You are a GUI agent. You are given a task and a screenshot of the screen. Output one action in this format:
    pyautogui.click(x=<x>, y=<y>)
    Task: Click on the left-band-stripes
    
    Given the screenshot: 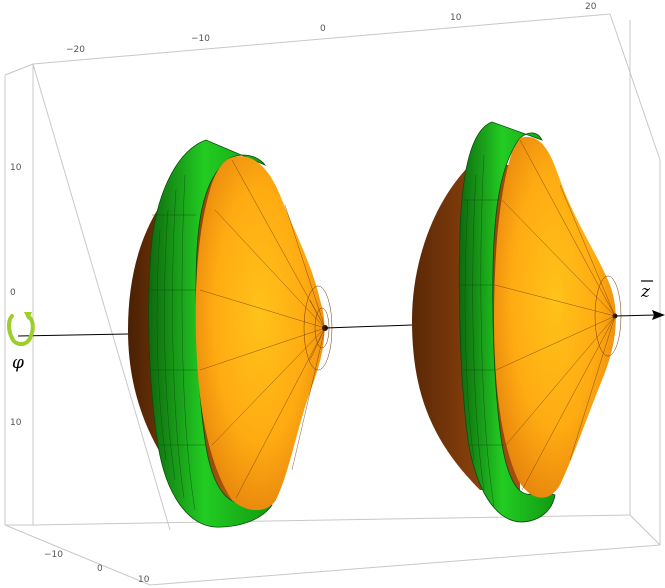 What is the action you would take?
    pyautogui.click(x=177, y=342)
    